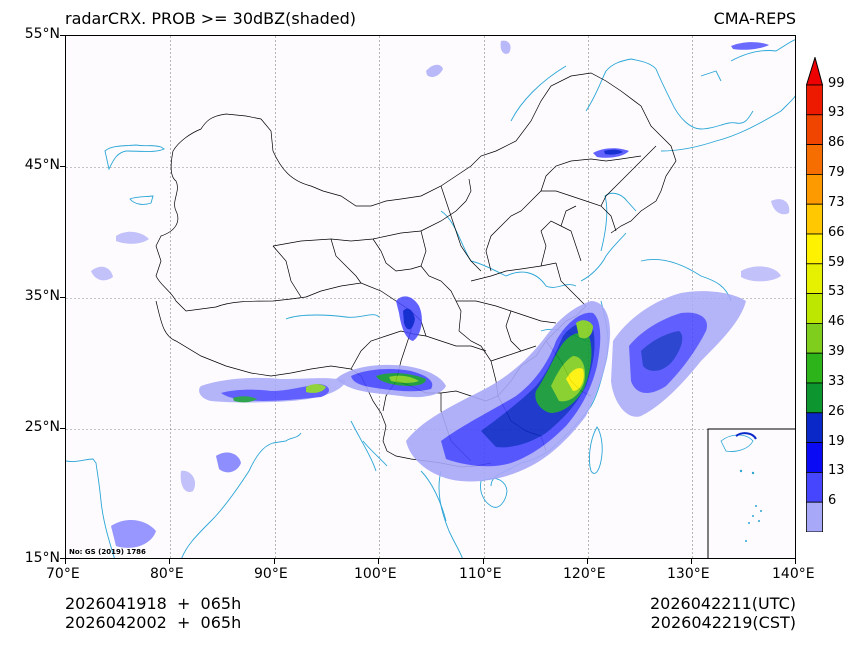 The height and width of the screenshot is (647, 860). I want to click on lon-tick-110: 110°E, so click(480, 574).